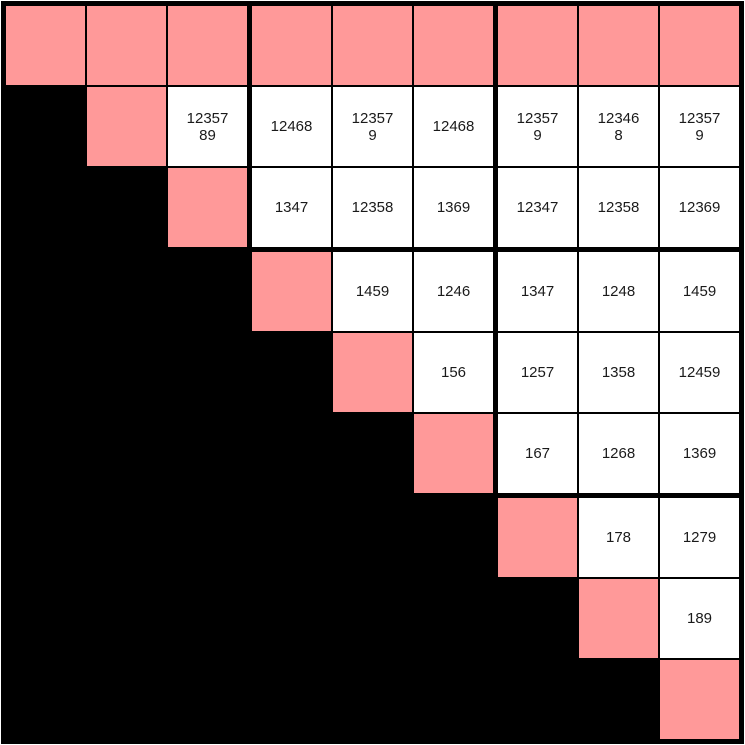  What do you see at coordinates (699, 372) in the screenshot?
I see `candidate-cell: 12459` at bounding box center [699, 372].